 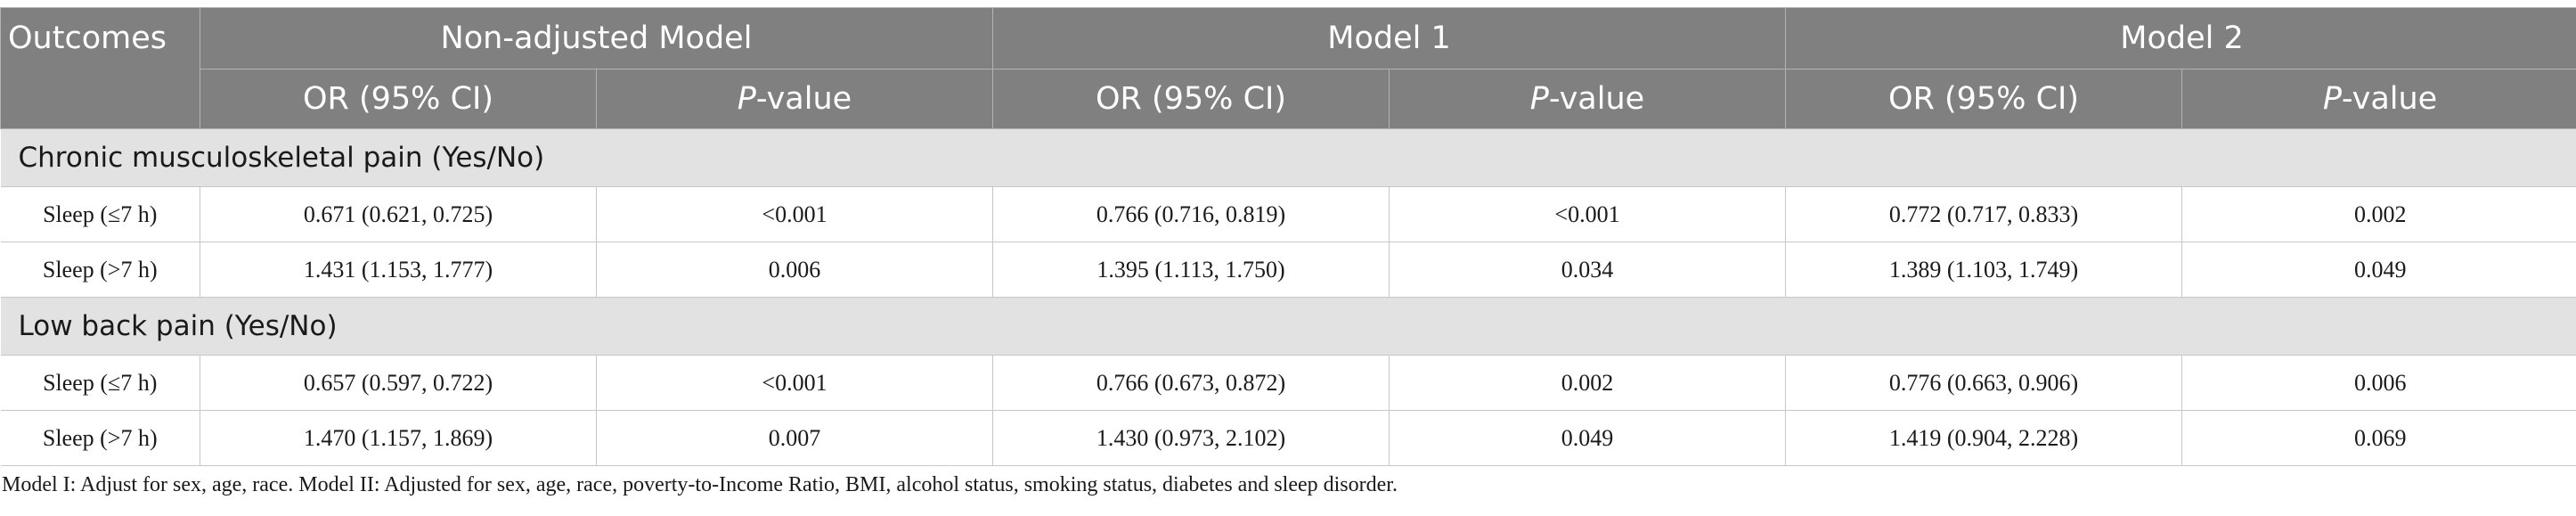 I want to click on section-title: Chronic musculoskeletal pain (Yes/No), so click(x=1288, y=157).